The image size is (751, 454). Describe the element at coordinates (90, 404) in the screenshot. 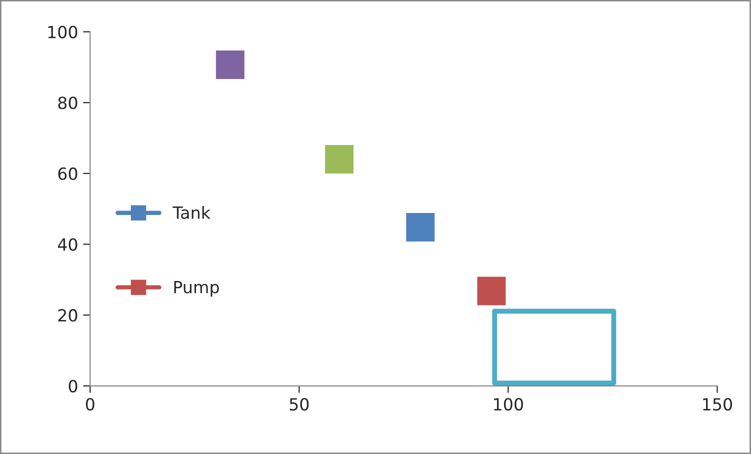

I see `x-tick-label: 0` at that location.